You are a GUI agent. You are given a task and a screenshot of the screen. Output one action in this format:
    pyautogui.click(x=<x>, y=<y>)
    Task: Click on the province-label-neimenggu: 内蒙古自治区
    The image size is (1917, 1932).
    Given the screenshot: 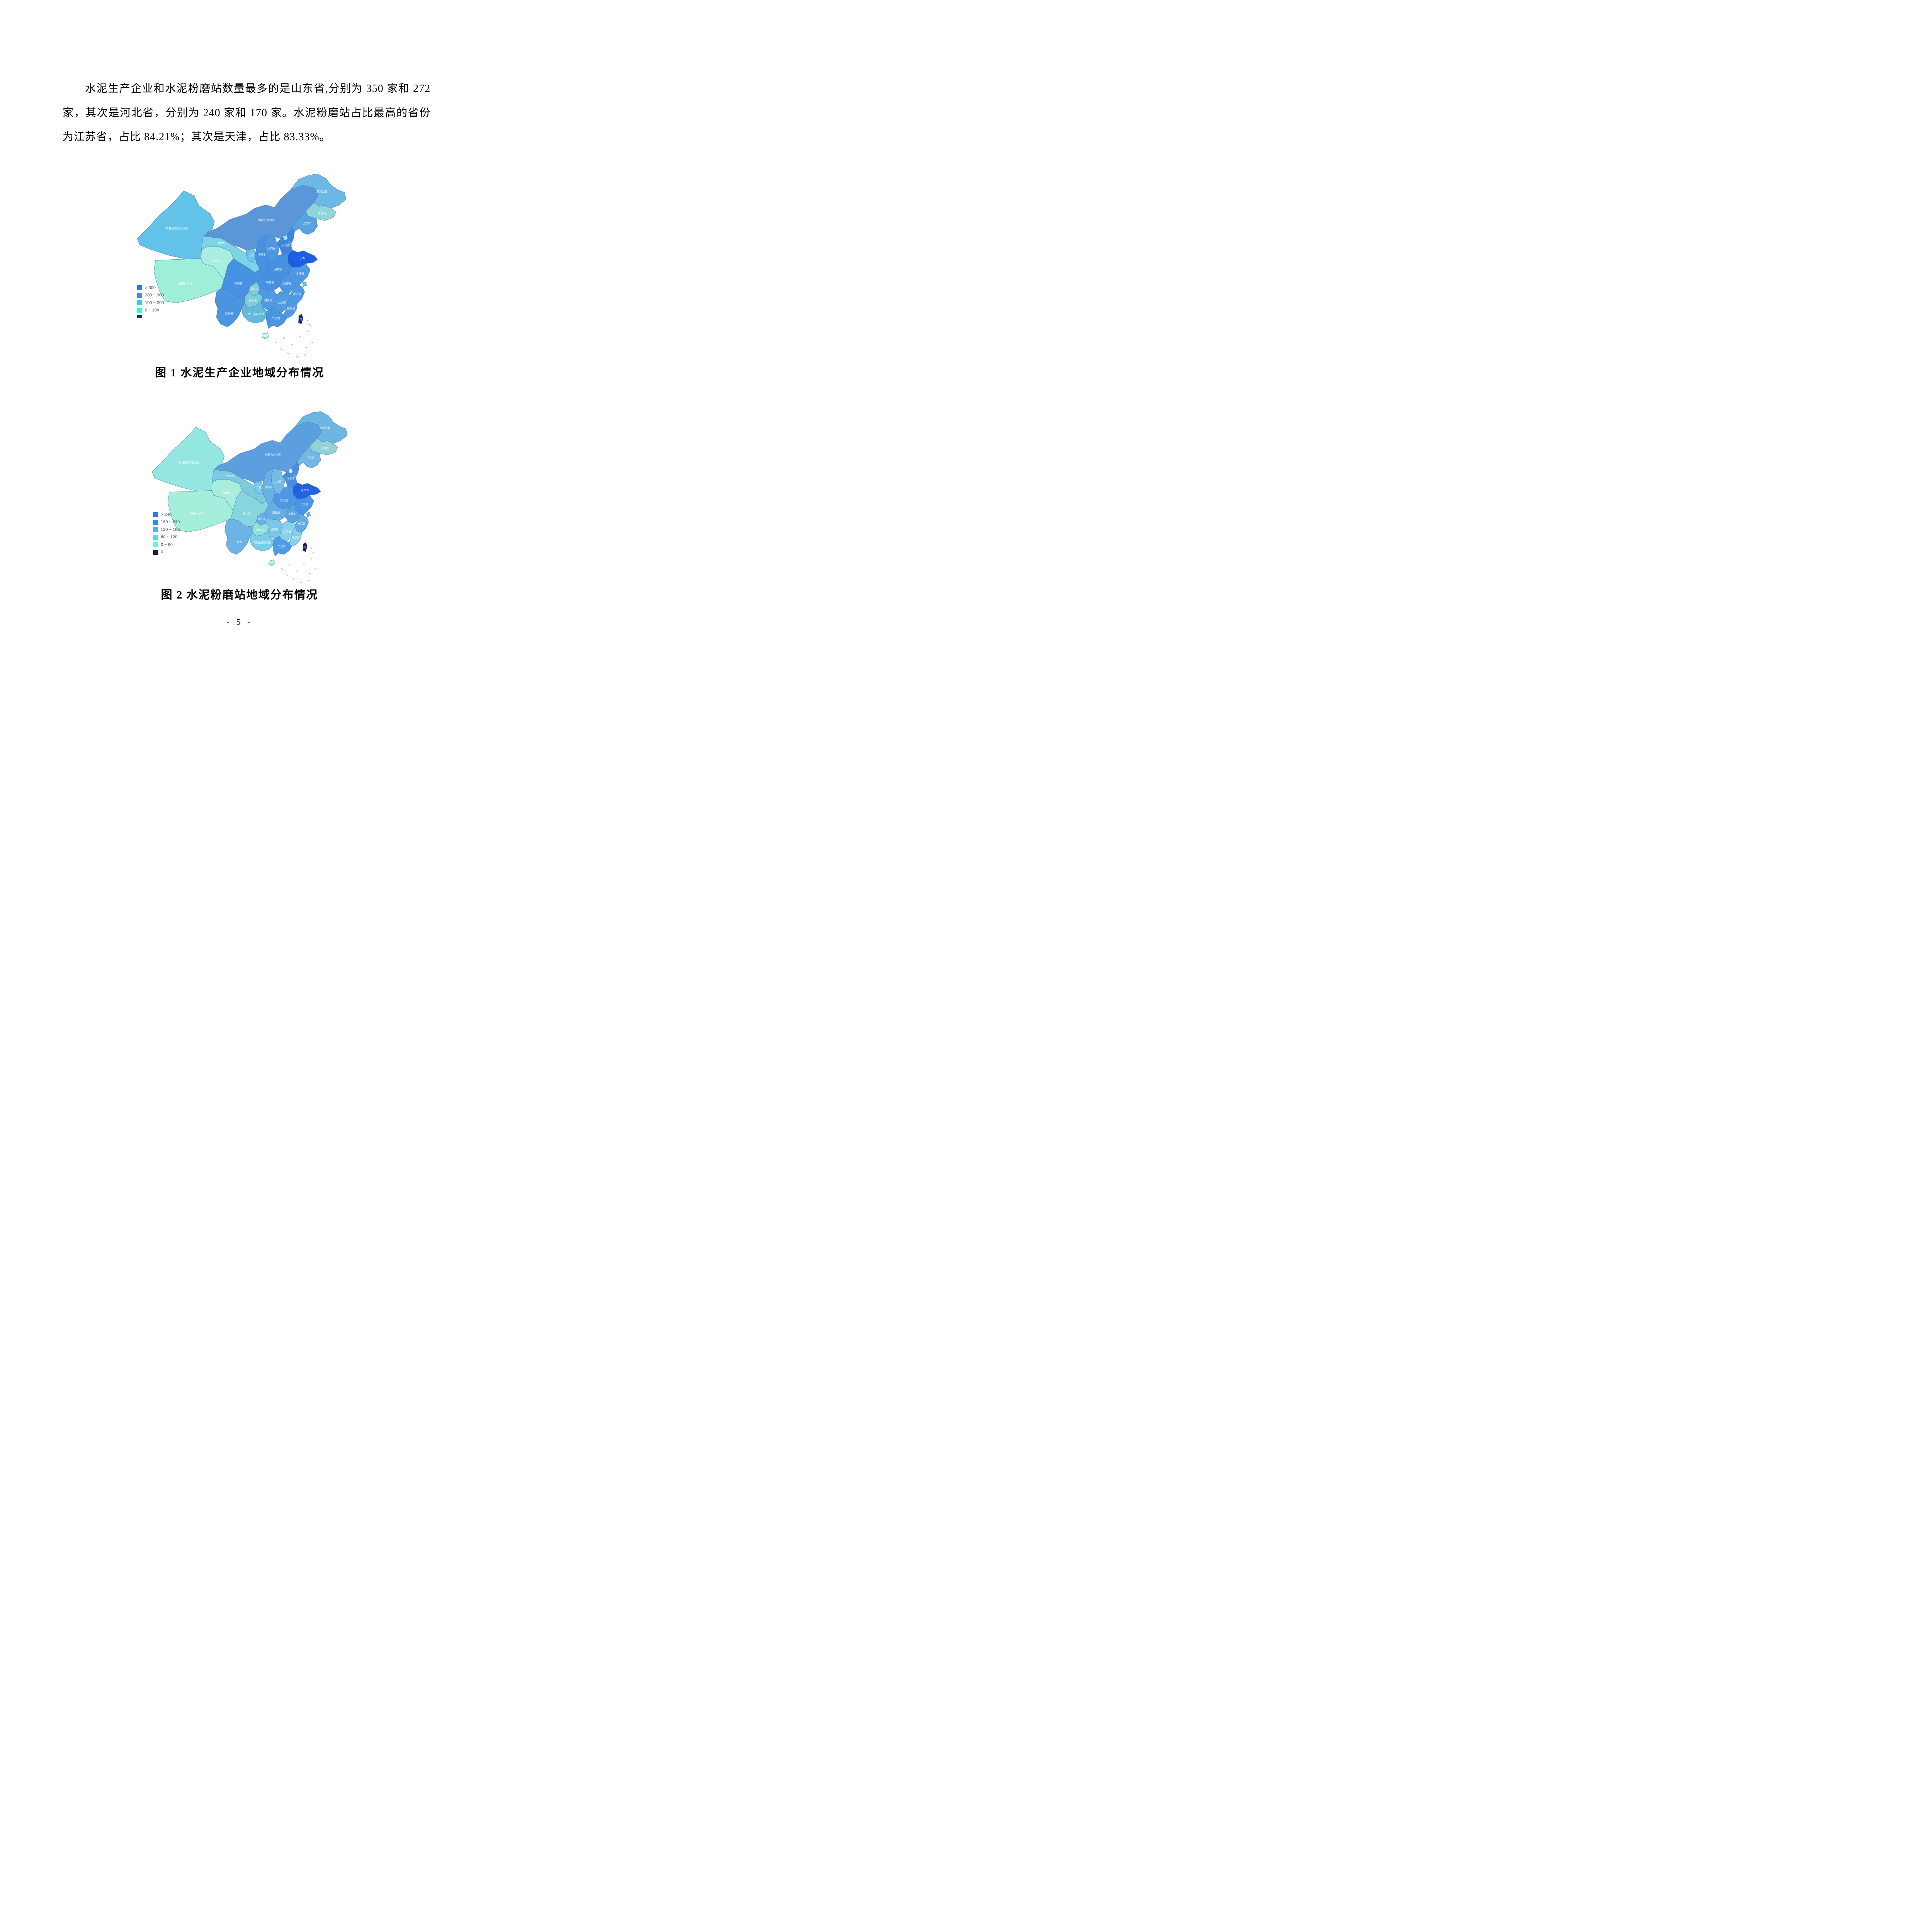 What is the action you would take?
    pyautogui.click(x=266, y=220)
    